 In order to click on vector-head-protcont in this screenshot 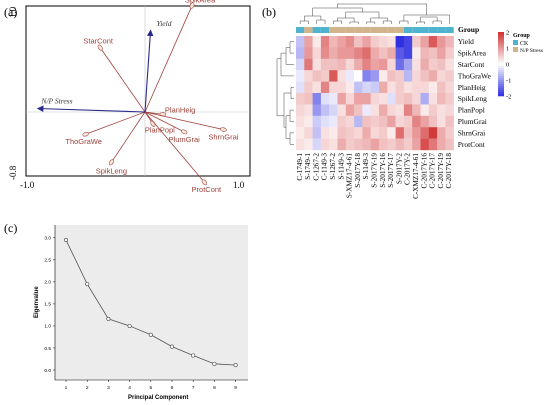, I will do `click(204, 182)`.